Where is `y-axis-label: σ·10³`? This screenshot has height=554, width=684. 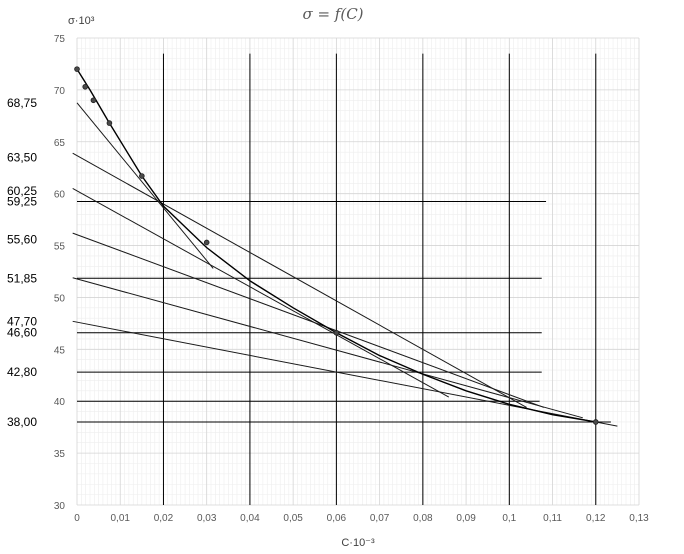 y-axis-label: σ·10³ is located at coordinates (81, 21).